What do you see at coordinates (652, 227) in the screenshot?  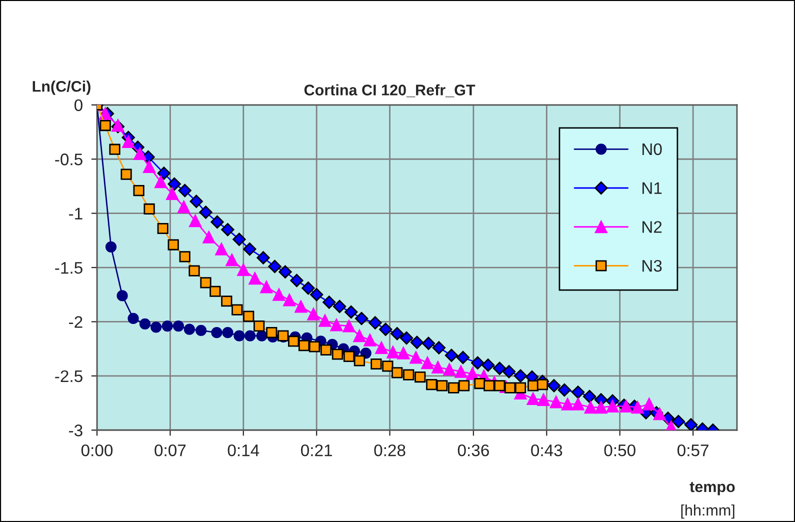 I see `legend-label: N2` at bounding box center [652, 227].